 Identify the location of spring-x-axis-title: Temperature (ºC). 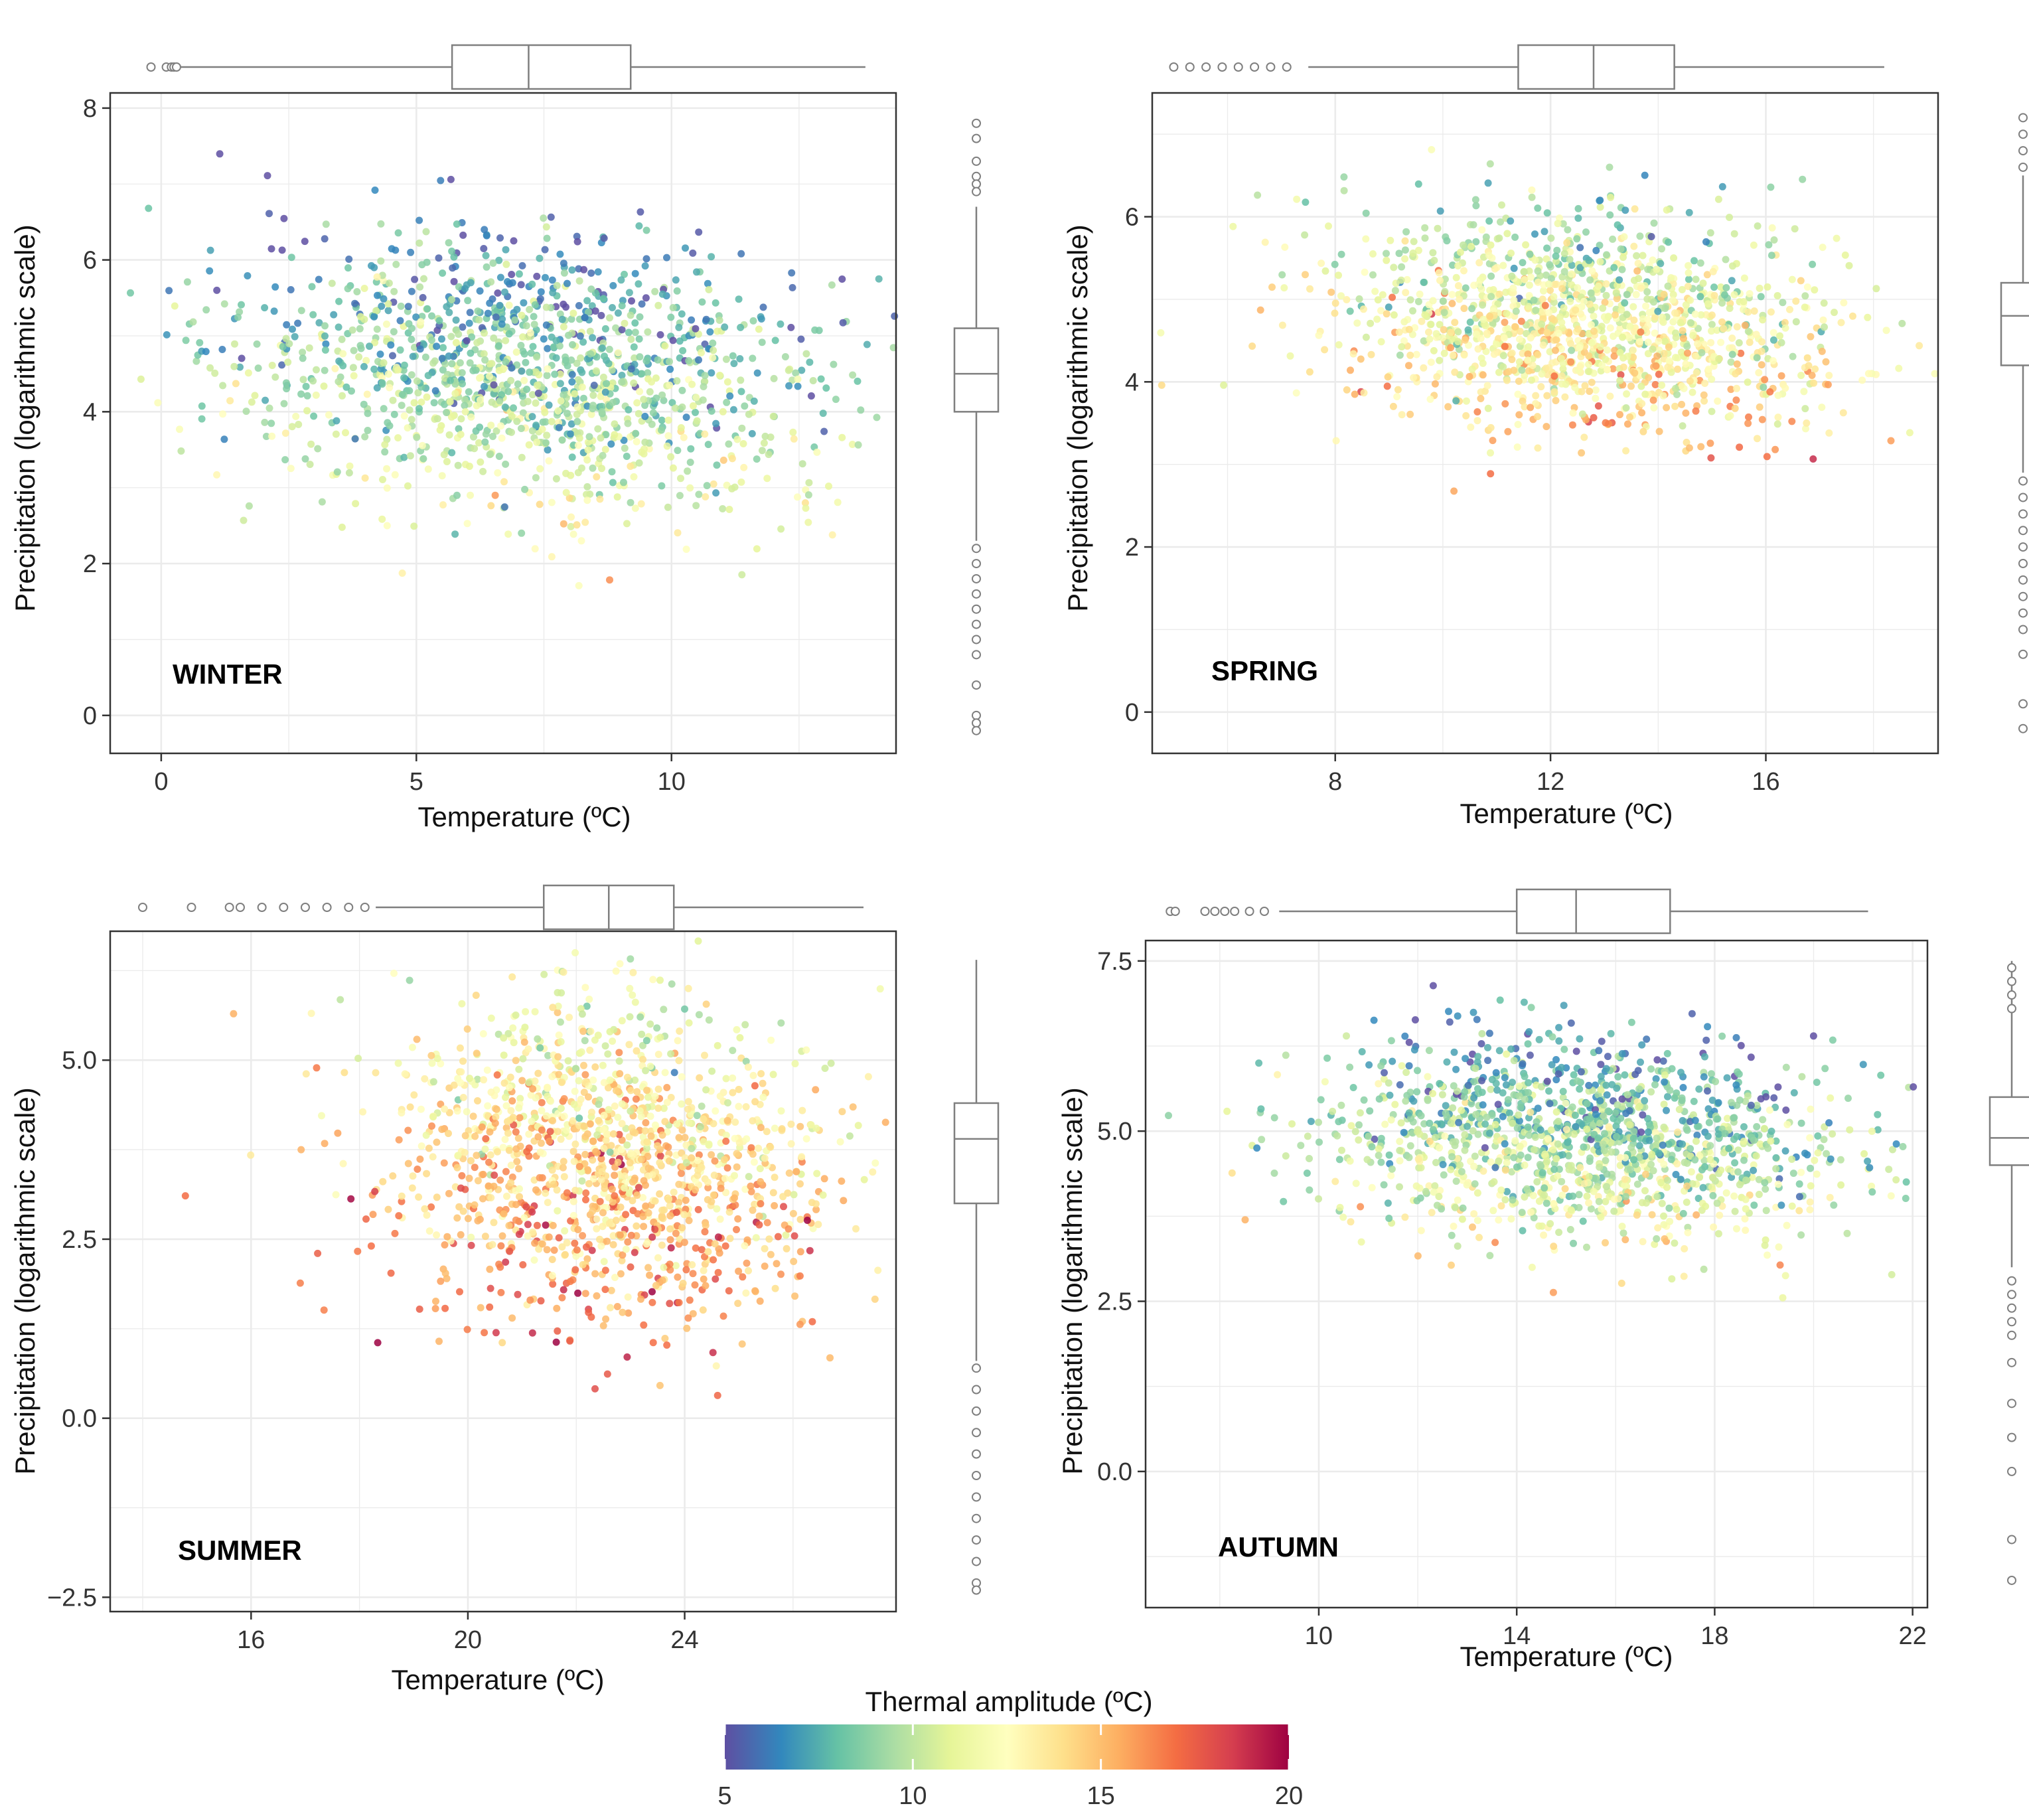
(1566, 813).